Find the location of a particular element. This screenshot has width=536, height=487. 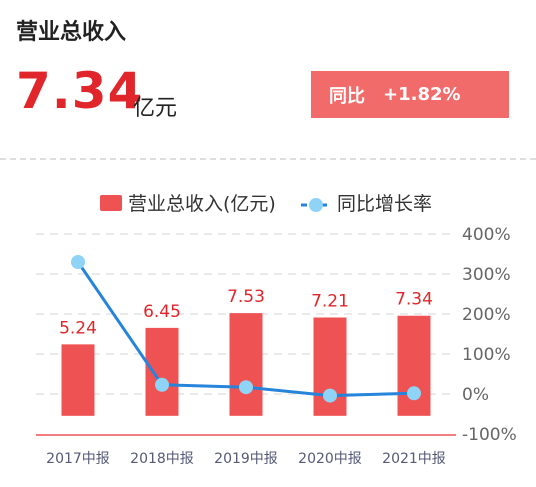

page-title: 营业总收入 is located at coordinates (71, 32).